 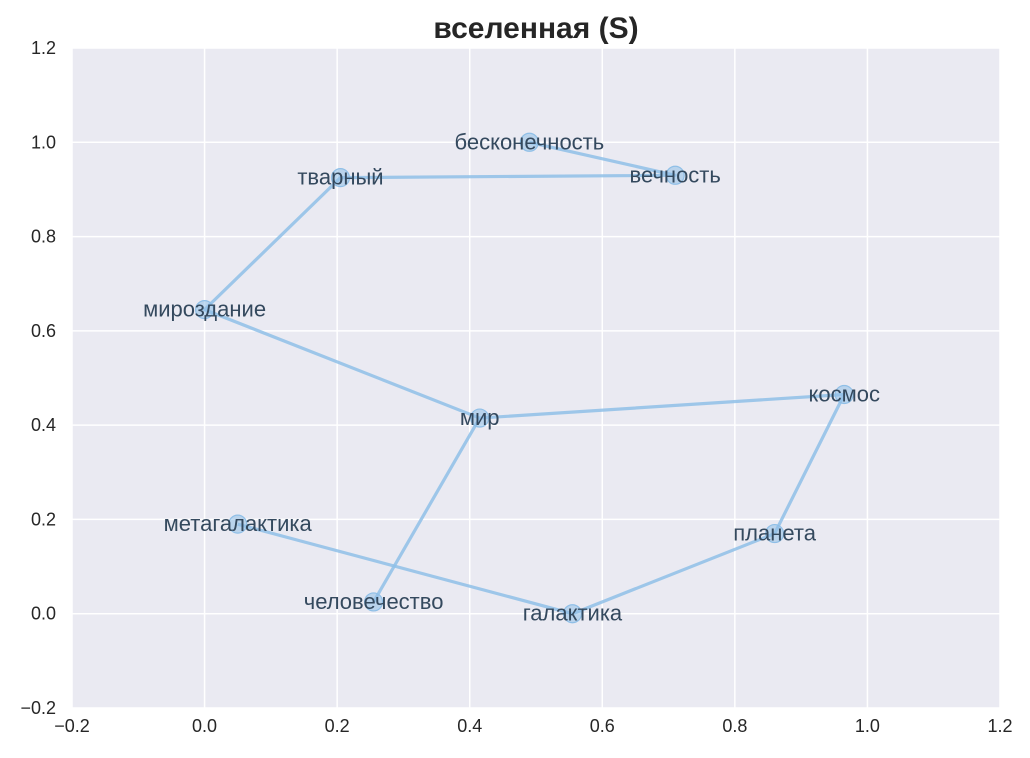 What do you see at coordinates (535, 28) in the screenshot?
I see `chart-title: вселенная (S)` at bounding box center [535, 28].